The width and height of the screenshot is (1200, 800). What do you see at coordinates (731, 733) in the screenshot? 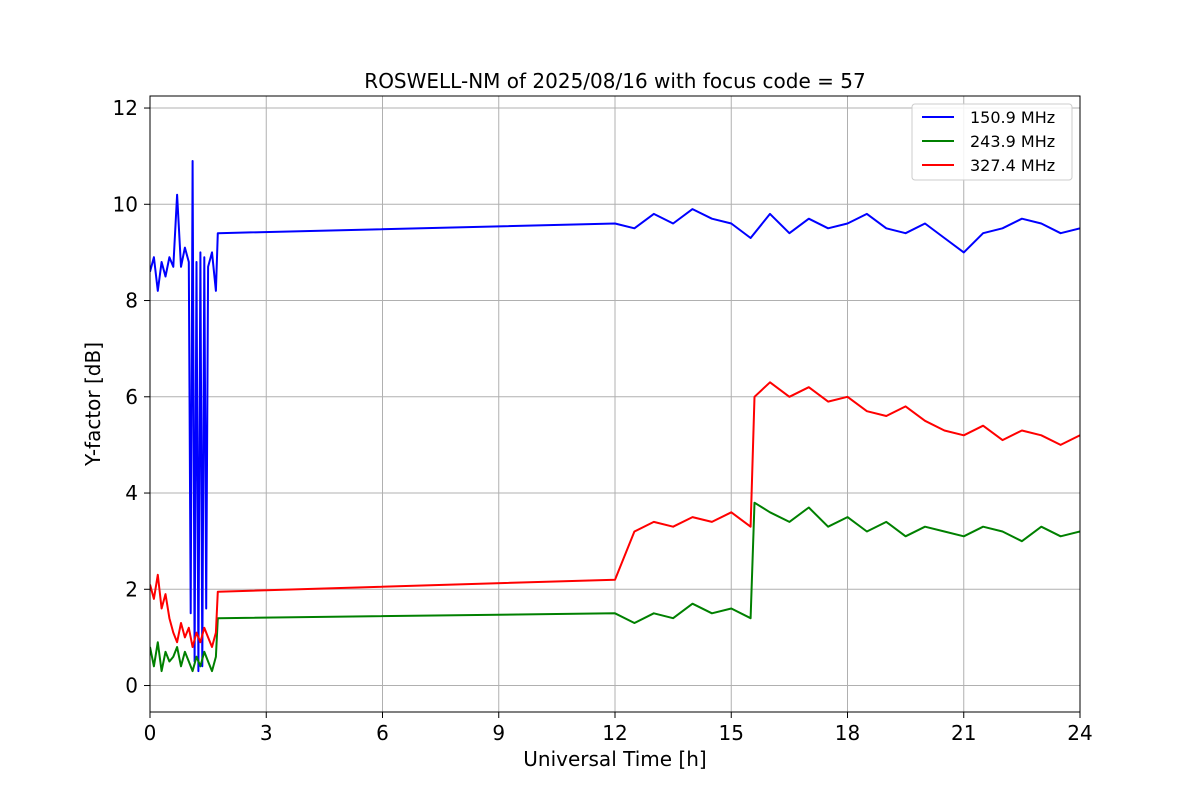
I see `x-tick-label: 15` at bounding box center [731, 733].